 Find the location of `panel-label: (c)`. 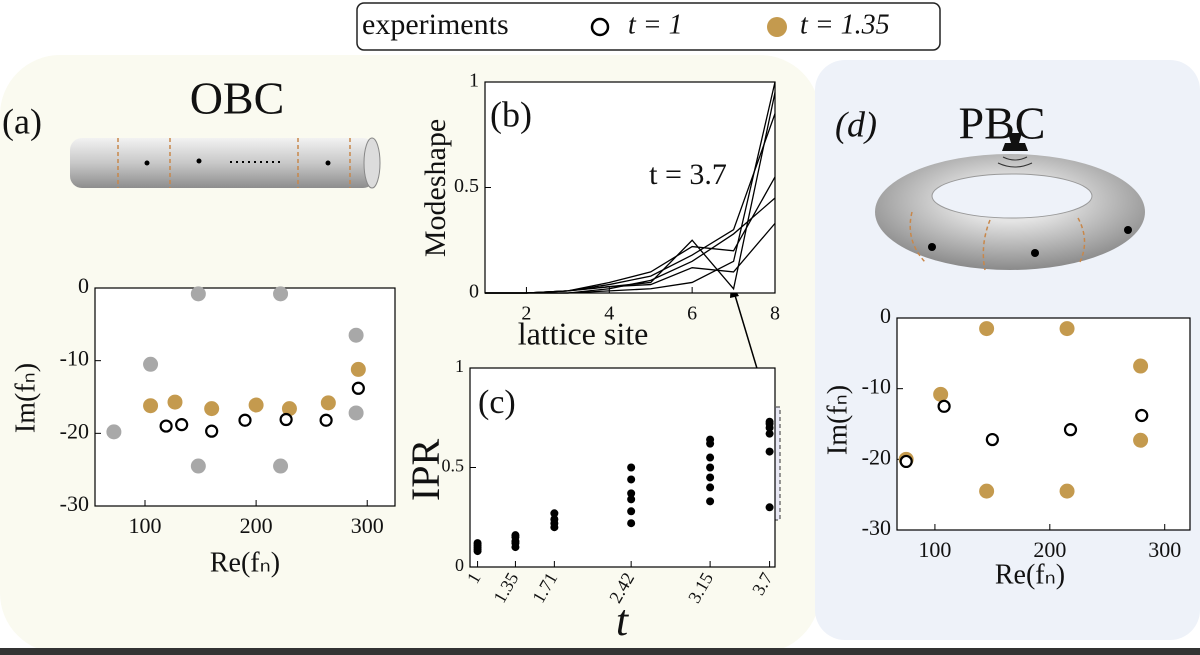

panel-label: (c) is located at coordinates (497, 402).